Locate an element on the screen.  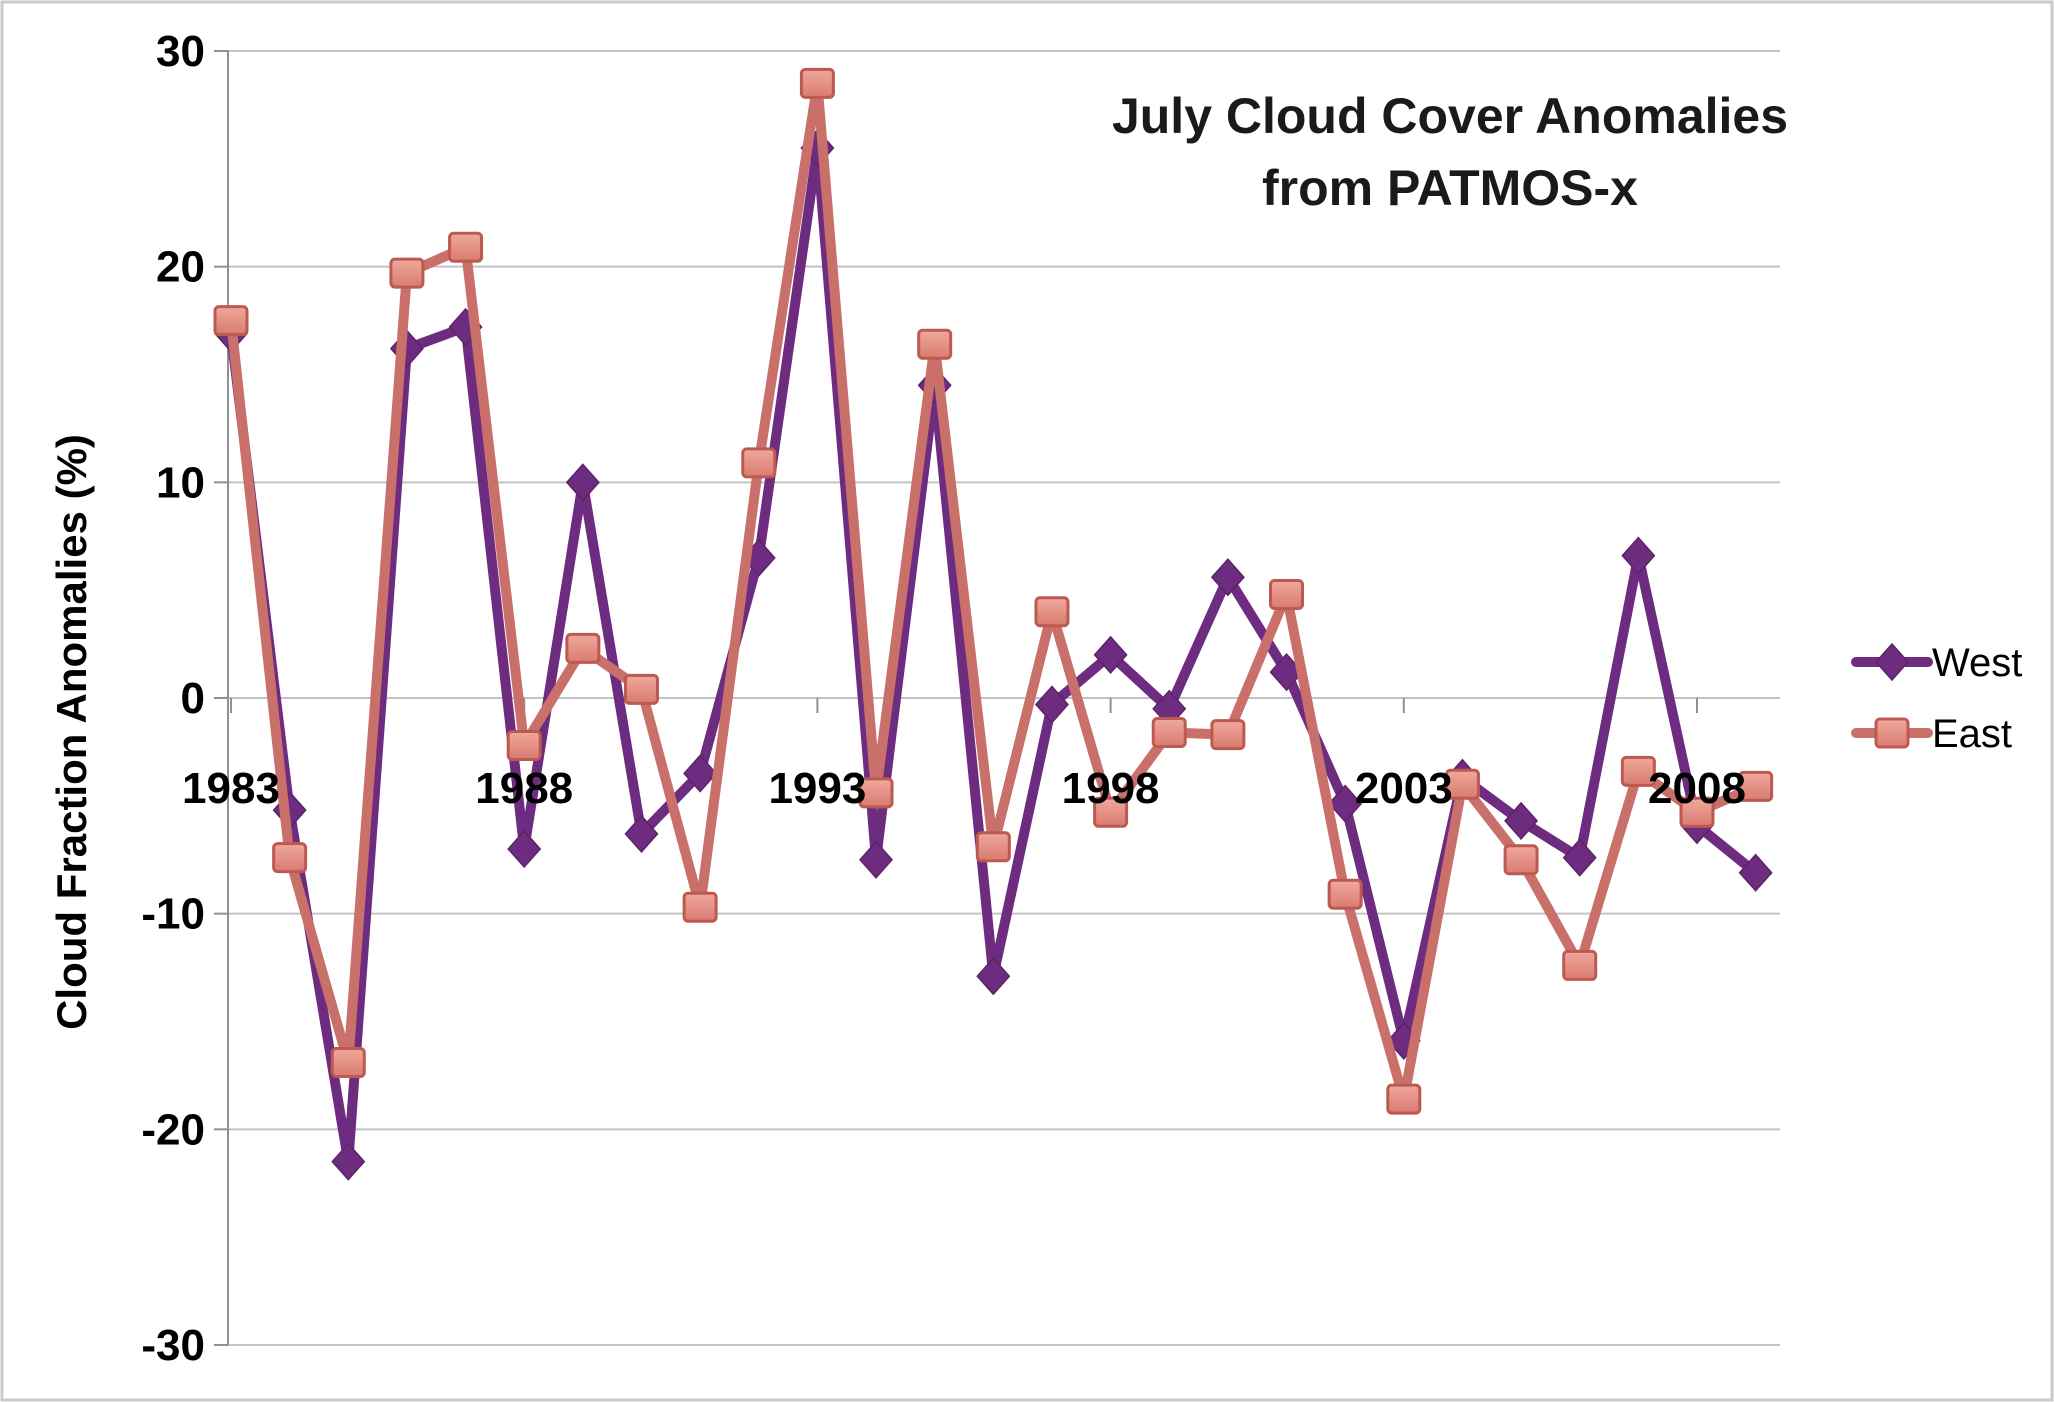
marker-east-2003 is located at coordinates (1404, 1099).